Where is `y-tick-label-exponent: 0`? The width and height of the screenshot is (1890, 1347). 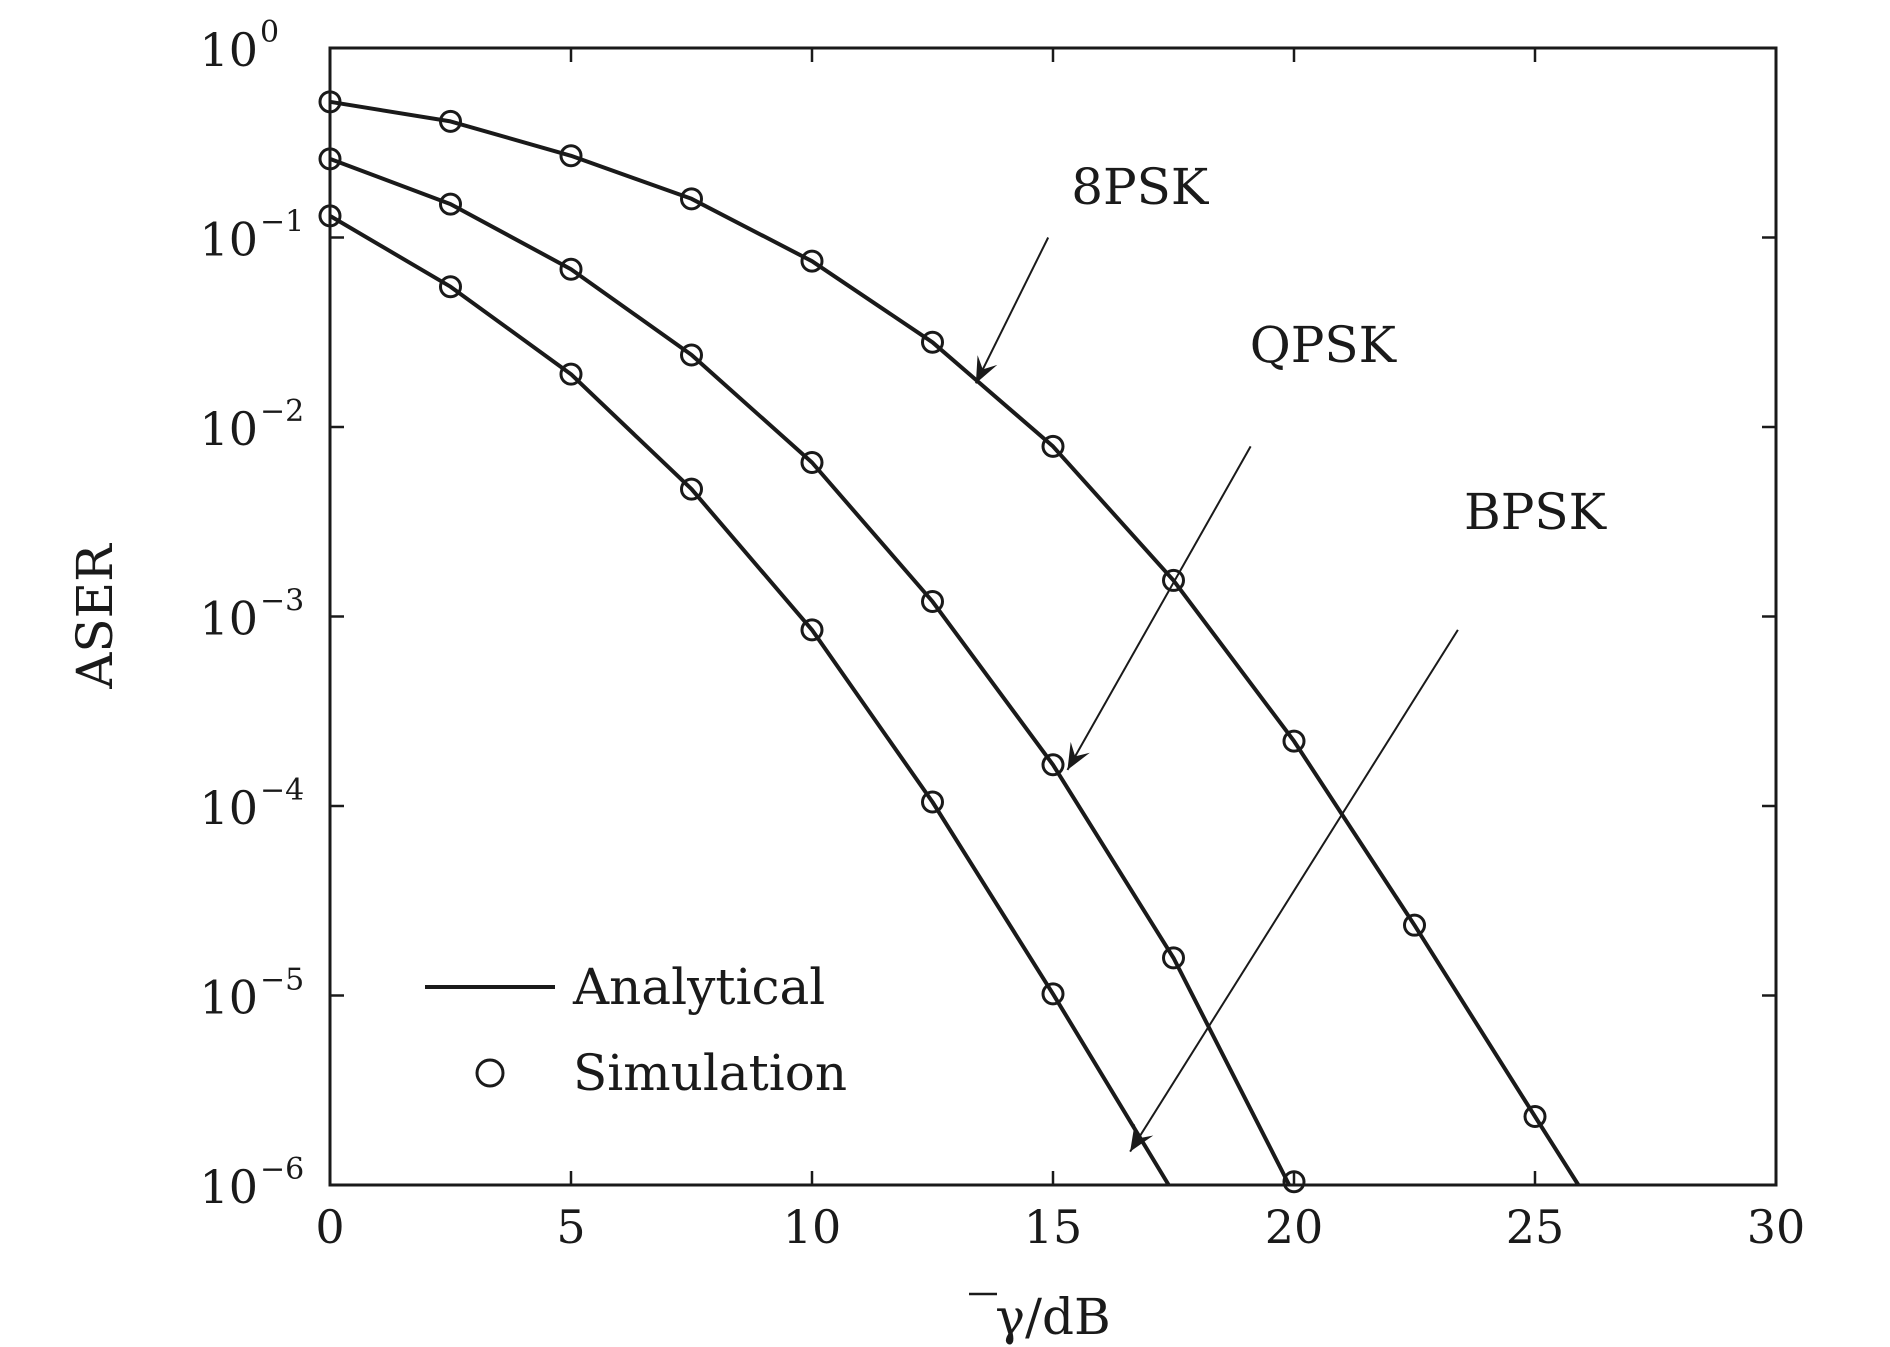 y-tick-label-exponent: 0 is located at coordinates (269, 32).